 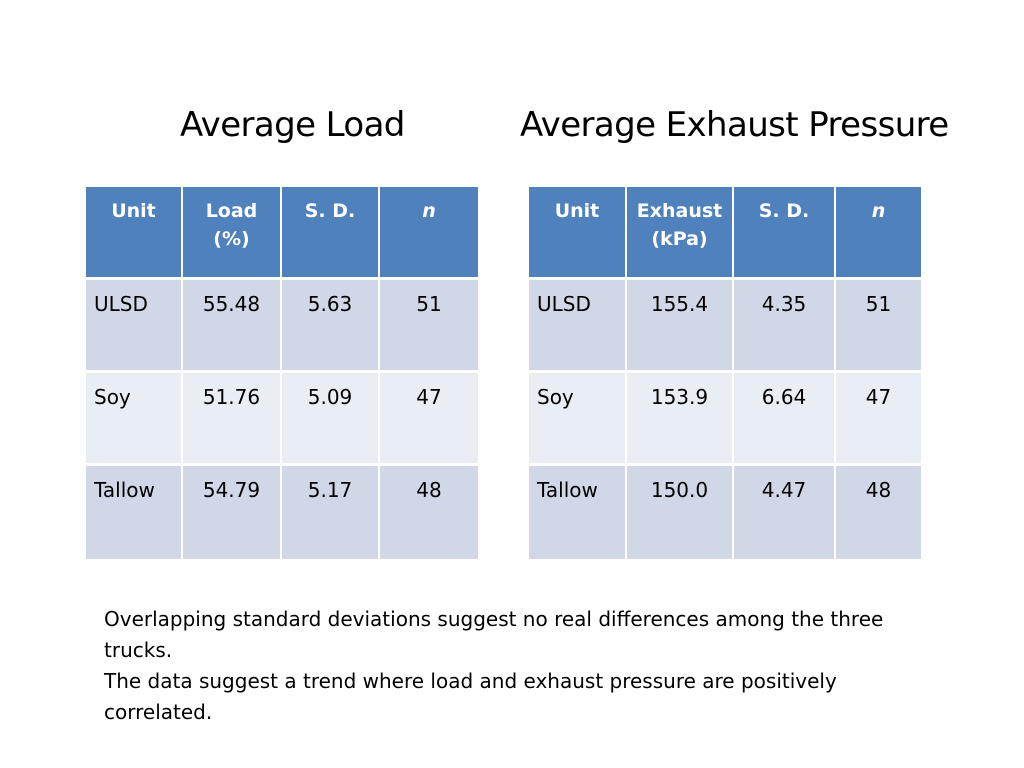 I want to click on cell-load: 51.76, so click(x=232, y=419).